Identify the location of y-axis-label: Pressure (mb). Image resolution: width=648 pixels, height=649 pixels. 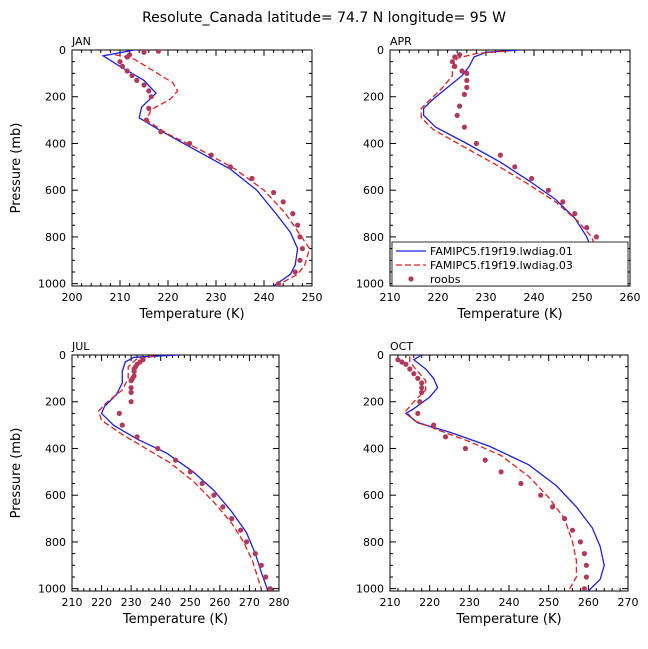
(16, 168).